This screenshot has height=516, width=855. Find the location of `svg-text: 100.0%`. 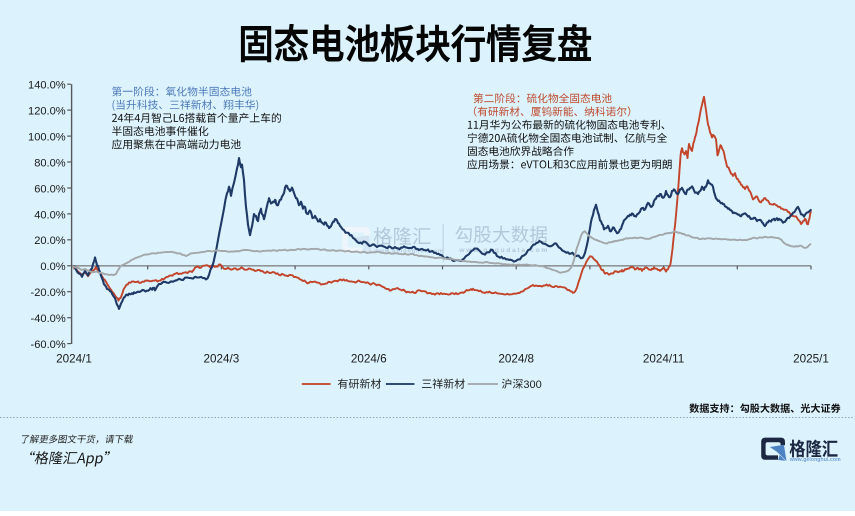

svg-text: 100.0% is located at coordinates (47, 138).